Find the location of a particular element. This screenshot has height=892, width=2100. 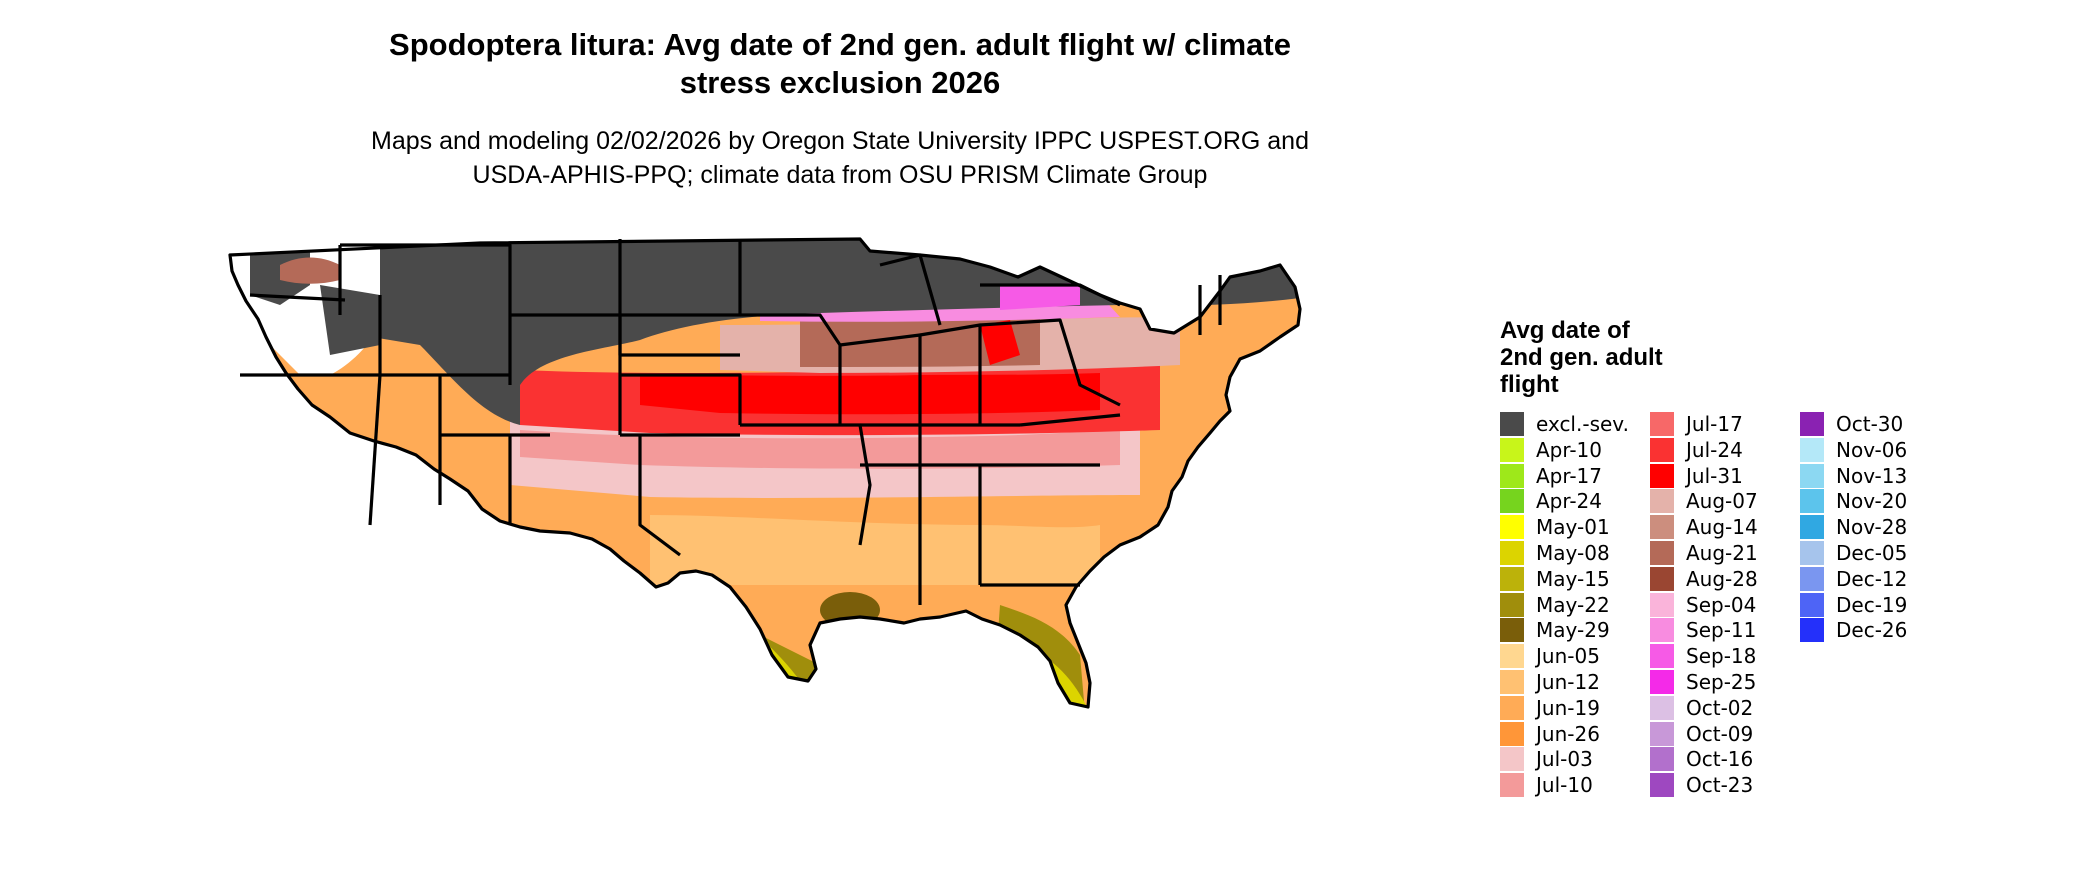

legend-label: Sep-18 is located at coordinates (1721, 656).